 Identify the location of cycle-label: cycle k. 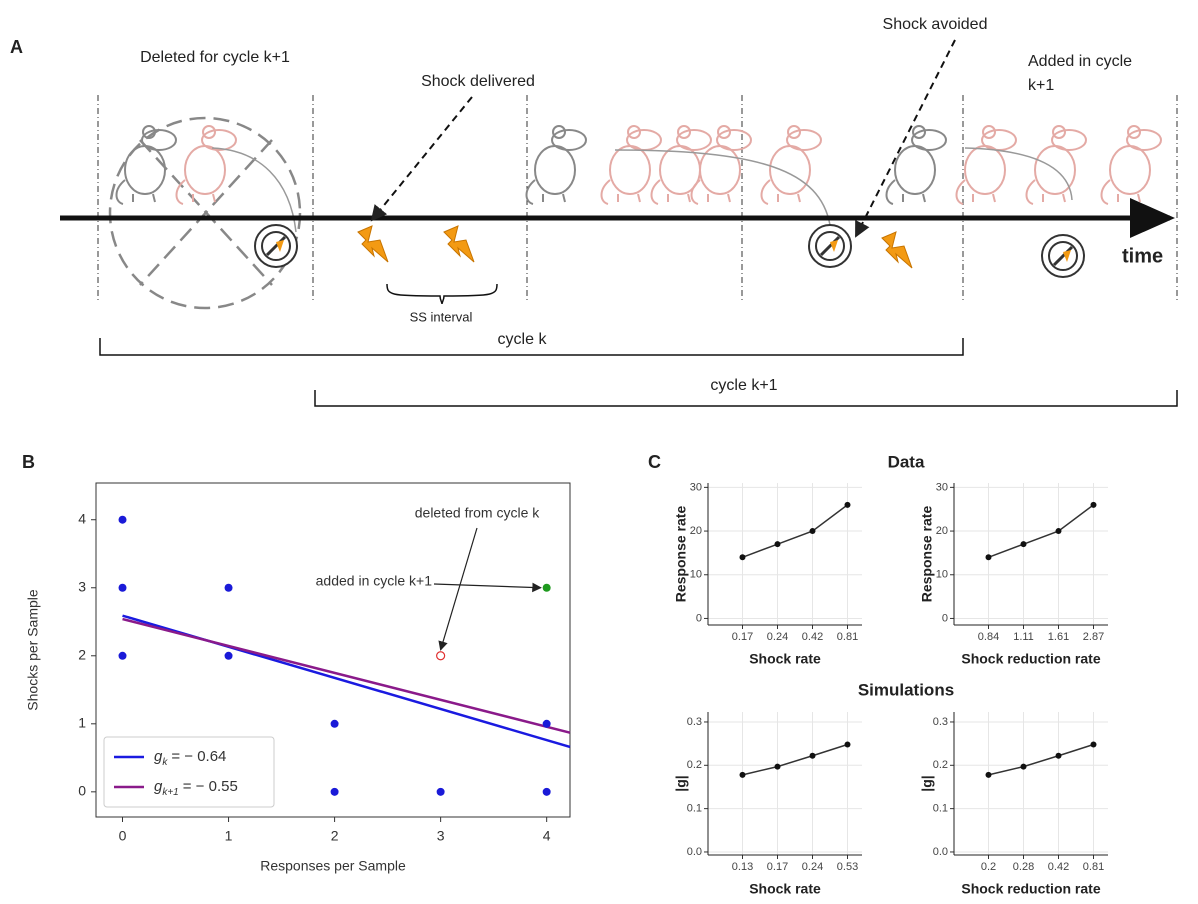
(523, 339).